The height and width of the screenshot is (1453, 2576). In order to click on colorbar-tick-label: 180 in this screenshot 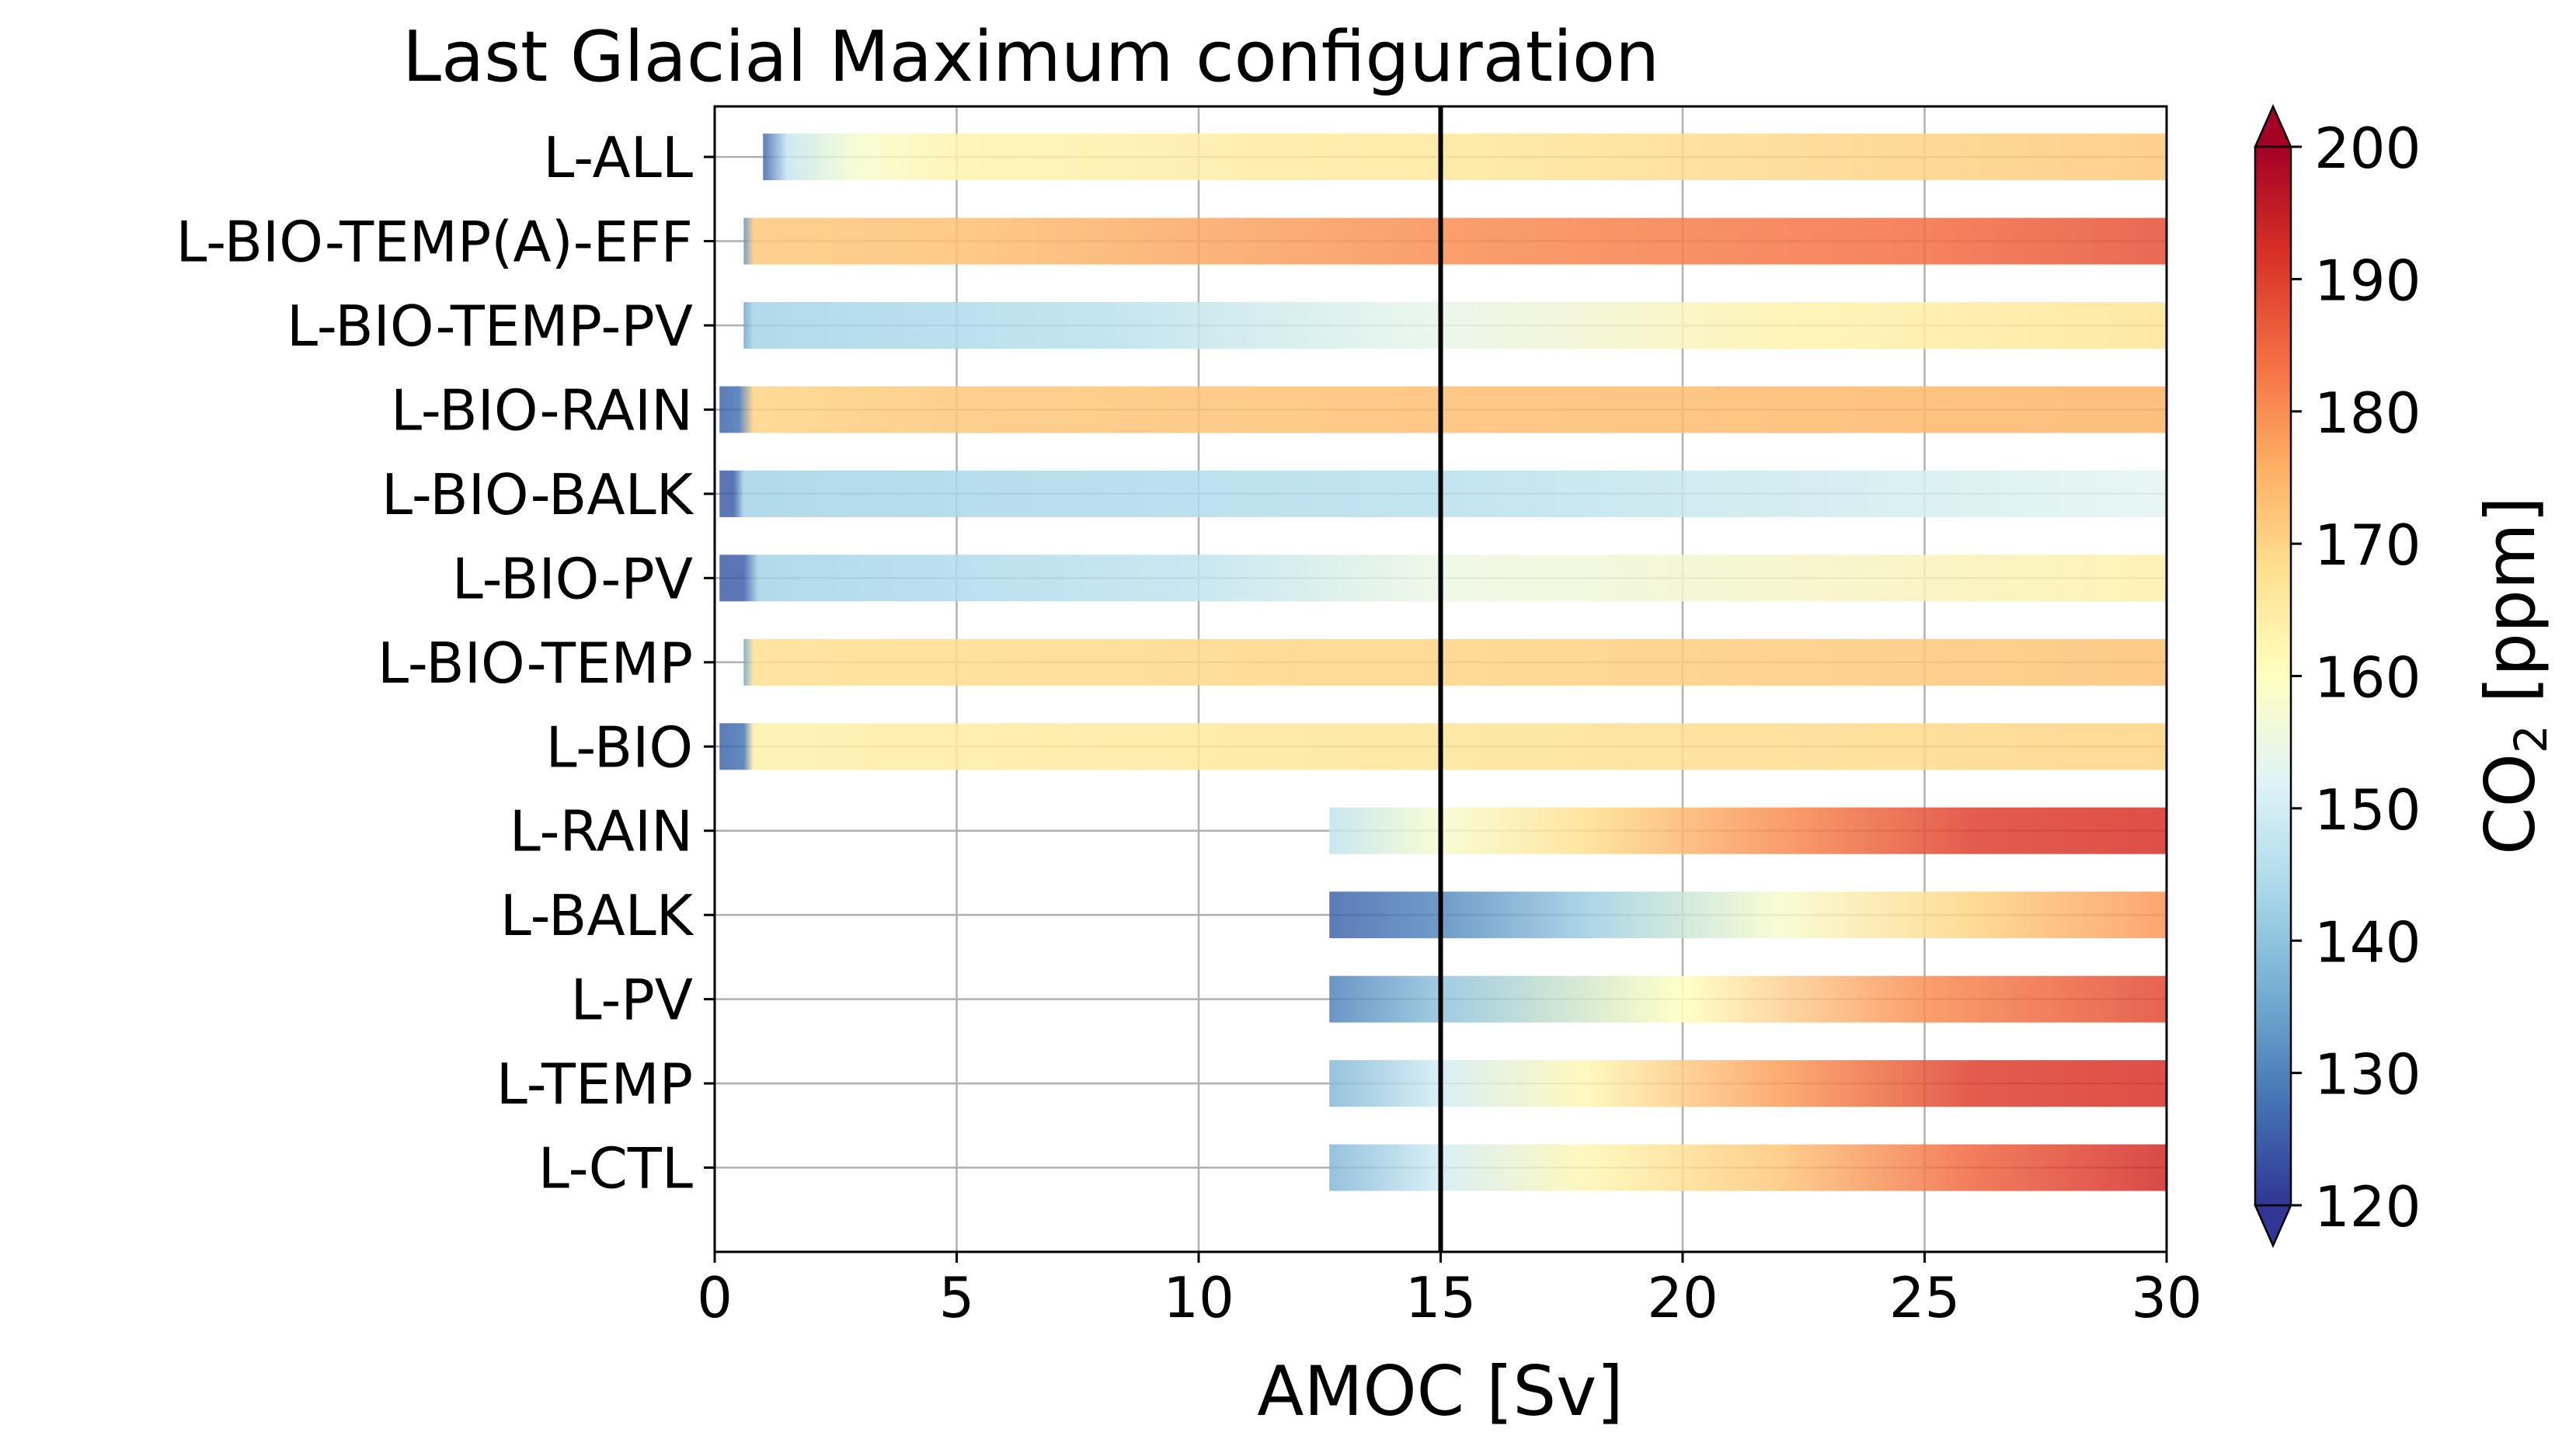, I will do `click(2367, 413)`.